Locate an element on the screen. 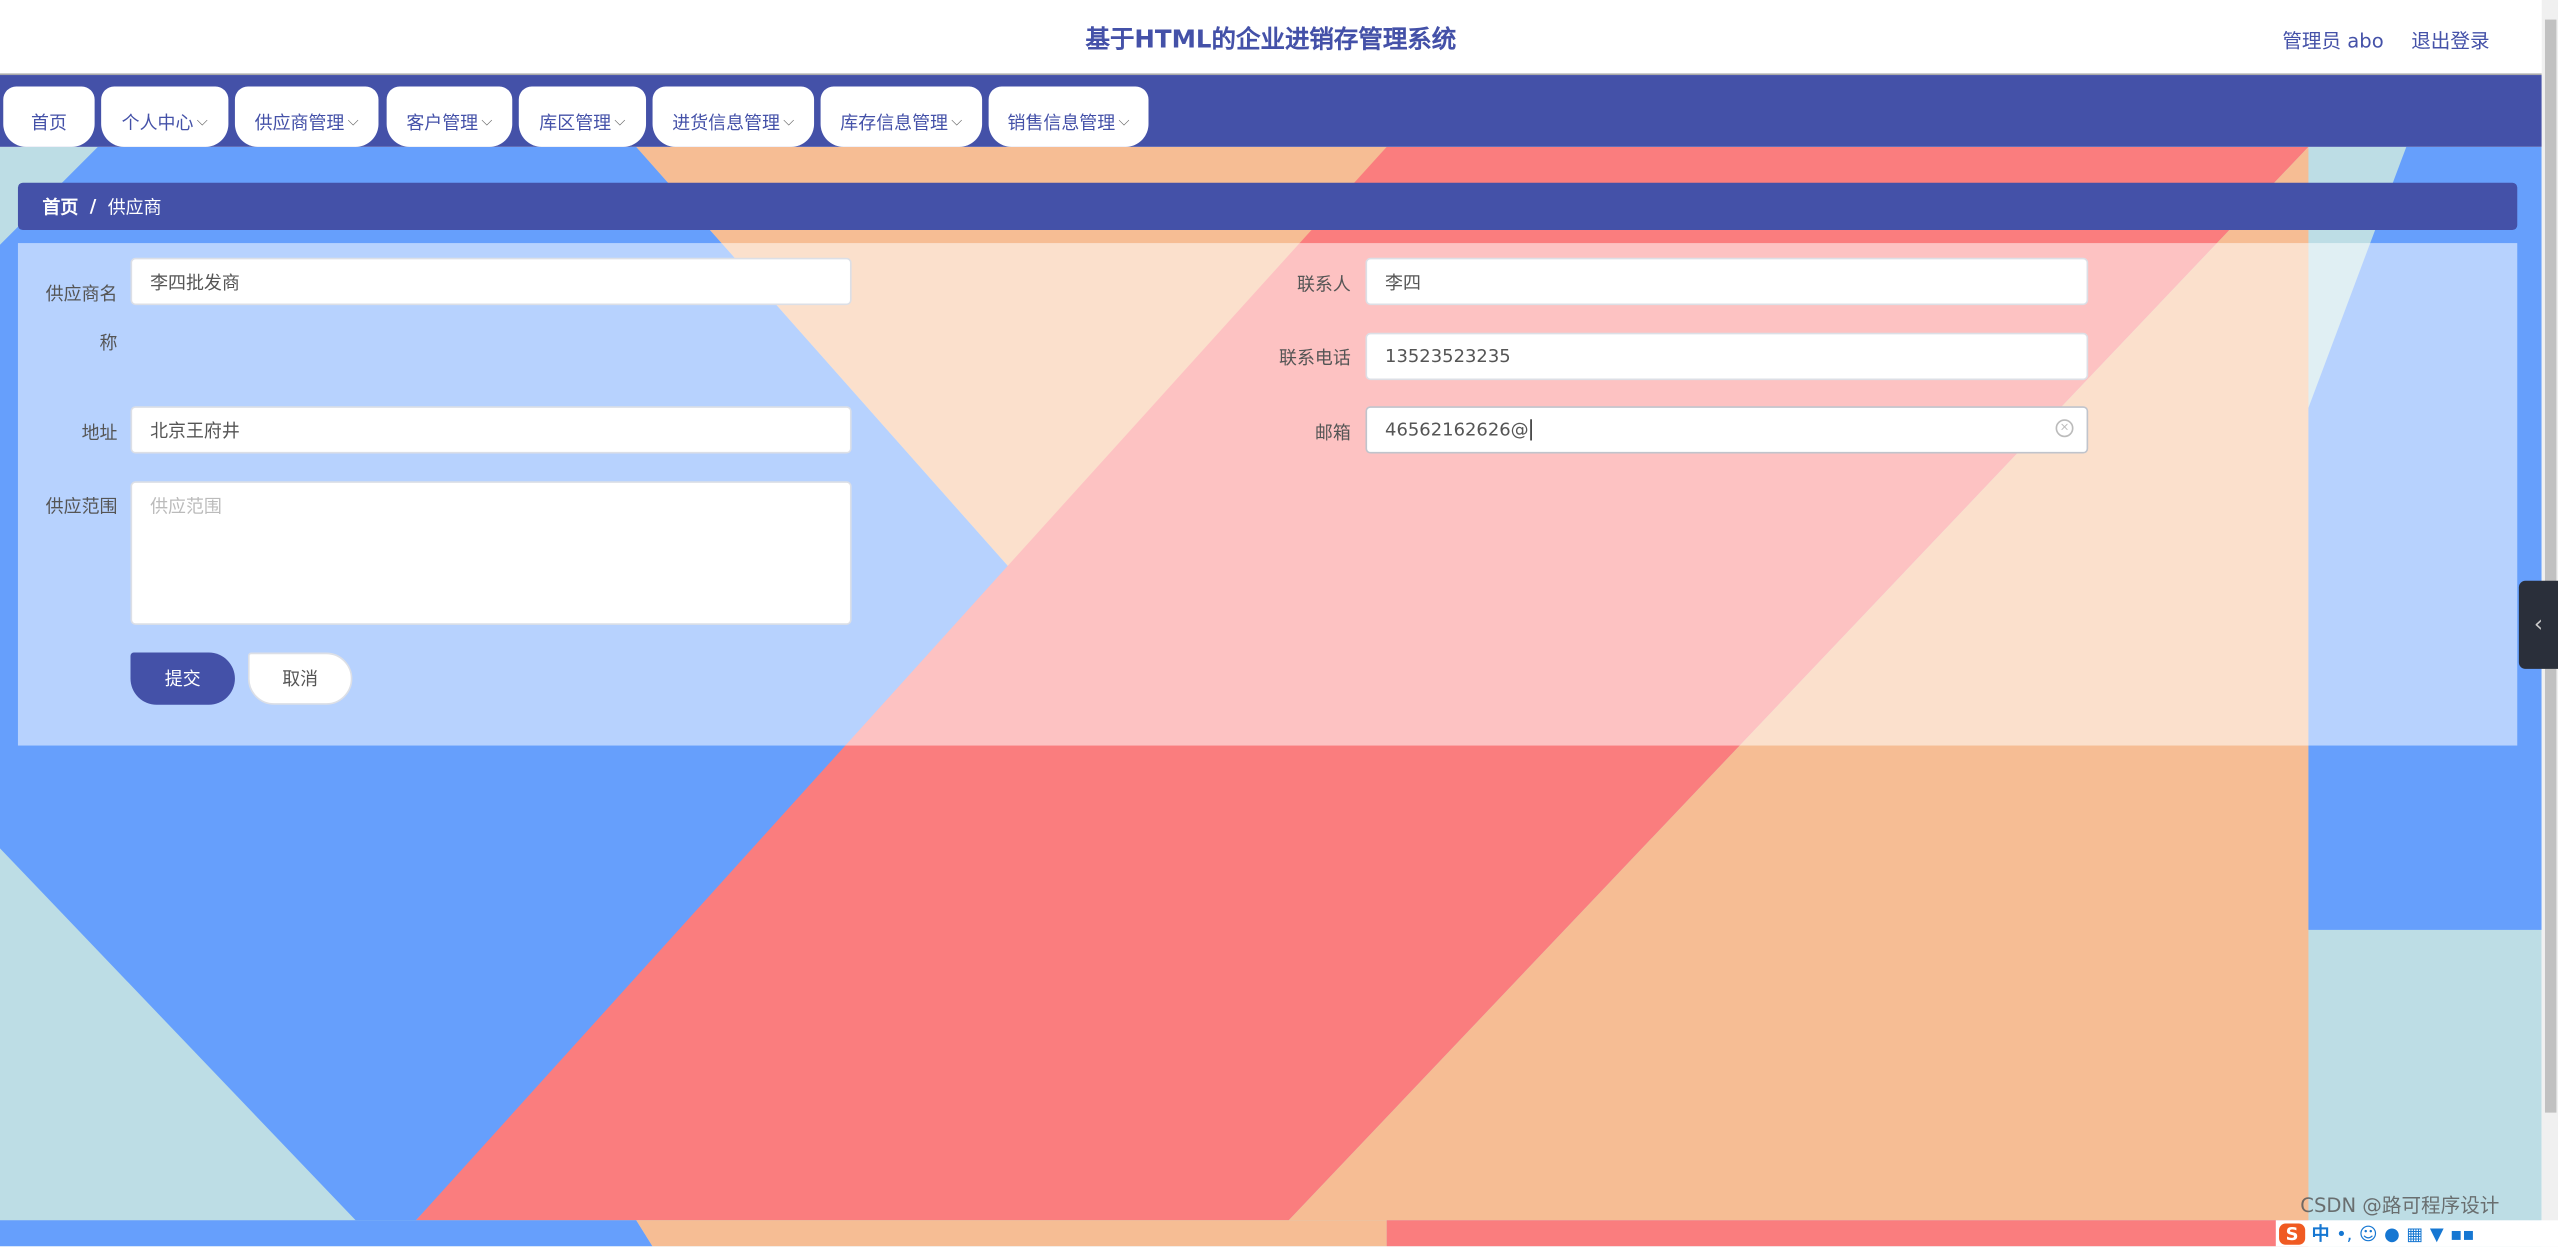 This screenshot has width=2558, height=1247. nav-tab-label: 库区管理 is located at coordinates (575, 122).